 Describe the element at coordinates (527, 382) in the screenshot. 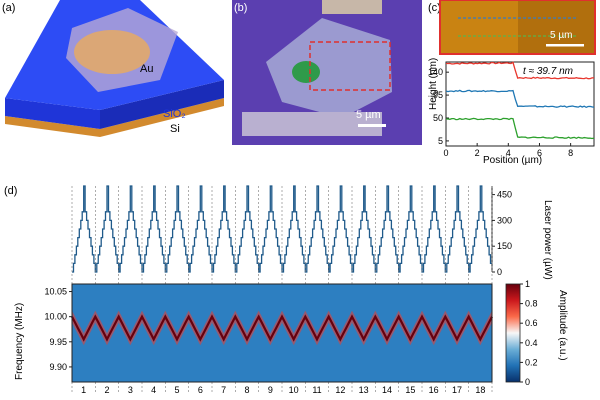

I see `colorbar-tick-label: 0` at that location.